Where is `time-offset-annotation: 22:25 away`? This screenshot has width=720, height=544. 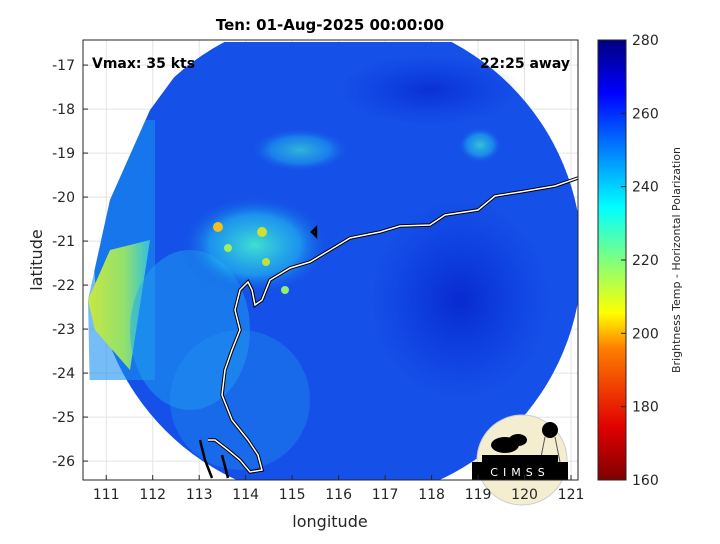
time-offset-annotation: 22:25 away is located at coordinates (525, 64).